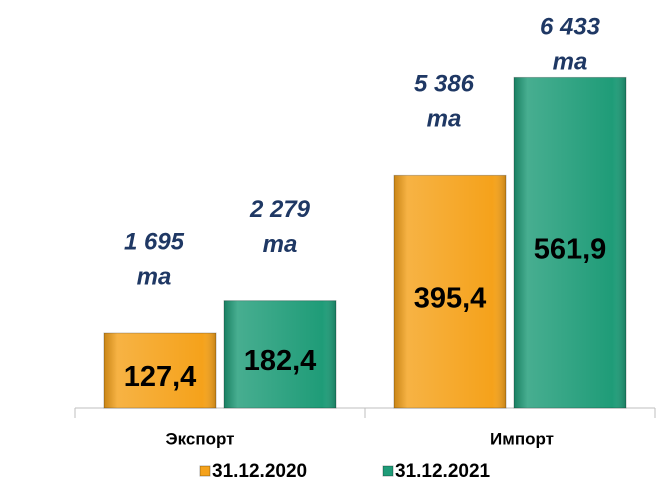 This screenshot has width=661, height=491. I want to click on bar-annotation: 5 386, so click(444, 84).